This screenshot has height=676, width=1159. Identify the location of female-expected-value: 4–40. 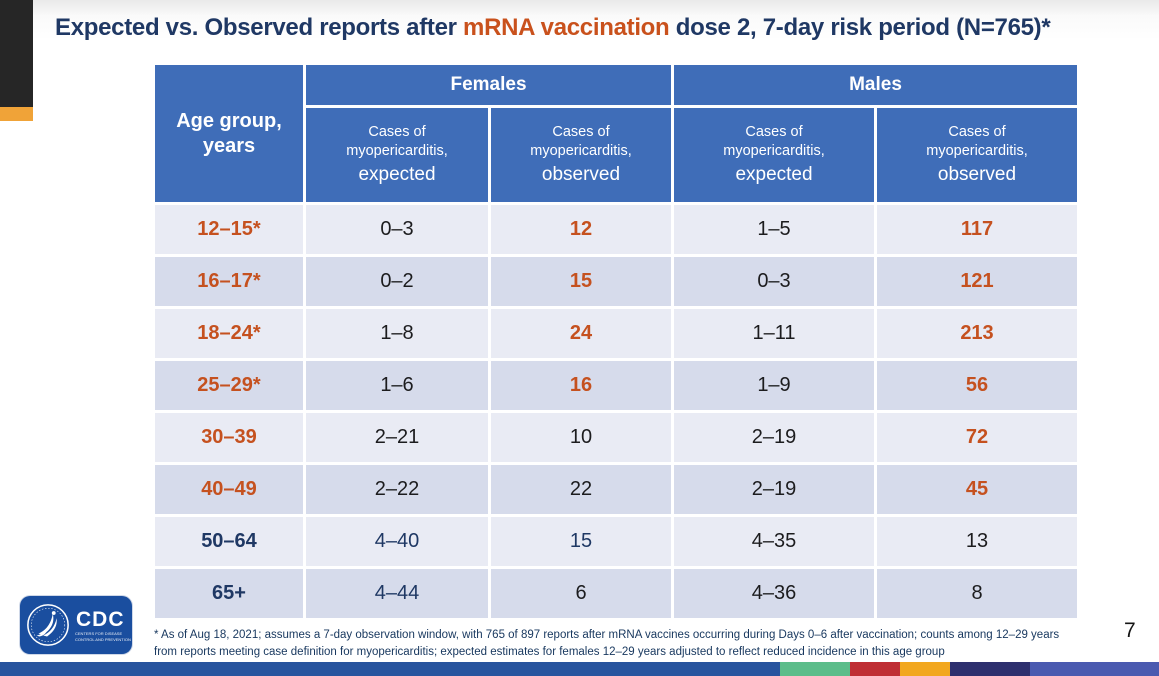
(397, 541).